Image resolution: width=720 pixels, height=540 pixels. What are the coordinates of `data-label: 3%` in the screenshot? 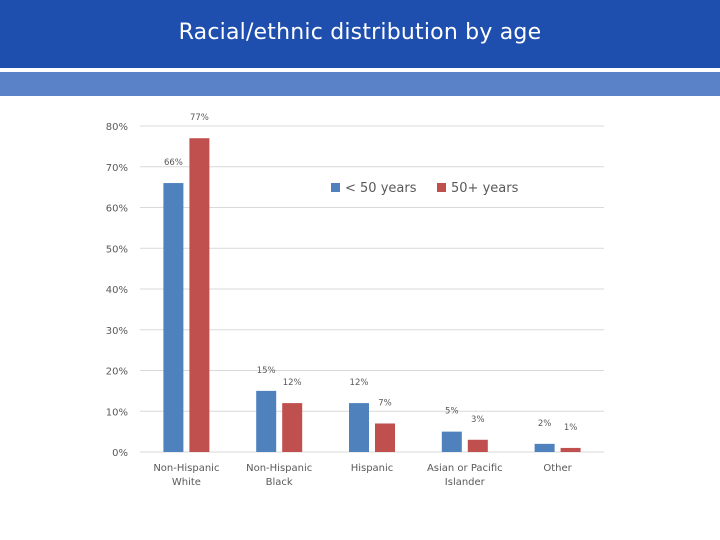 It's located at (478, 420).